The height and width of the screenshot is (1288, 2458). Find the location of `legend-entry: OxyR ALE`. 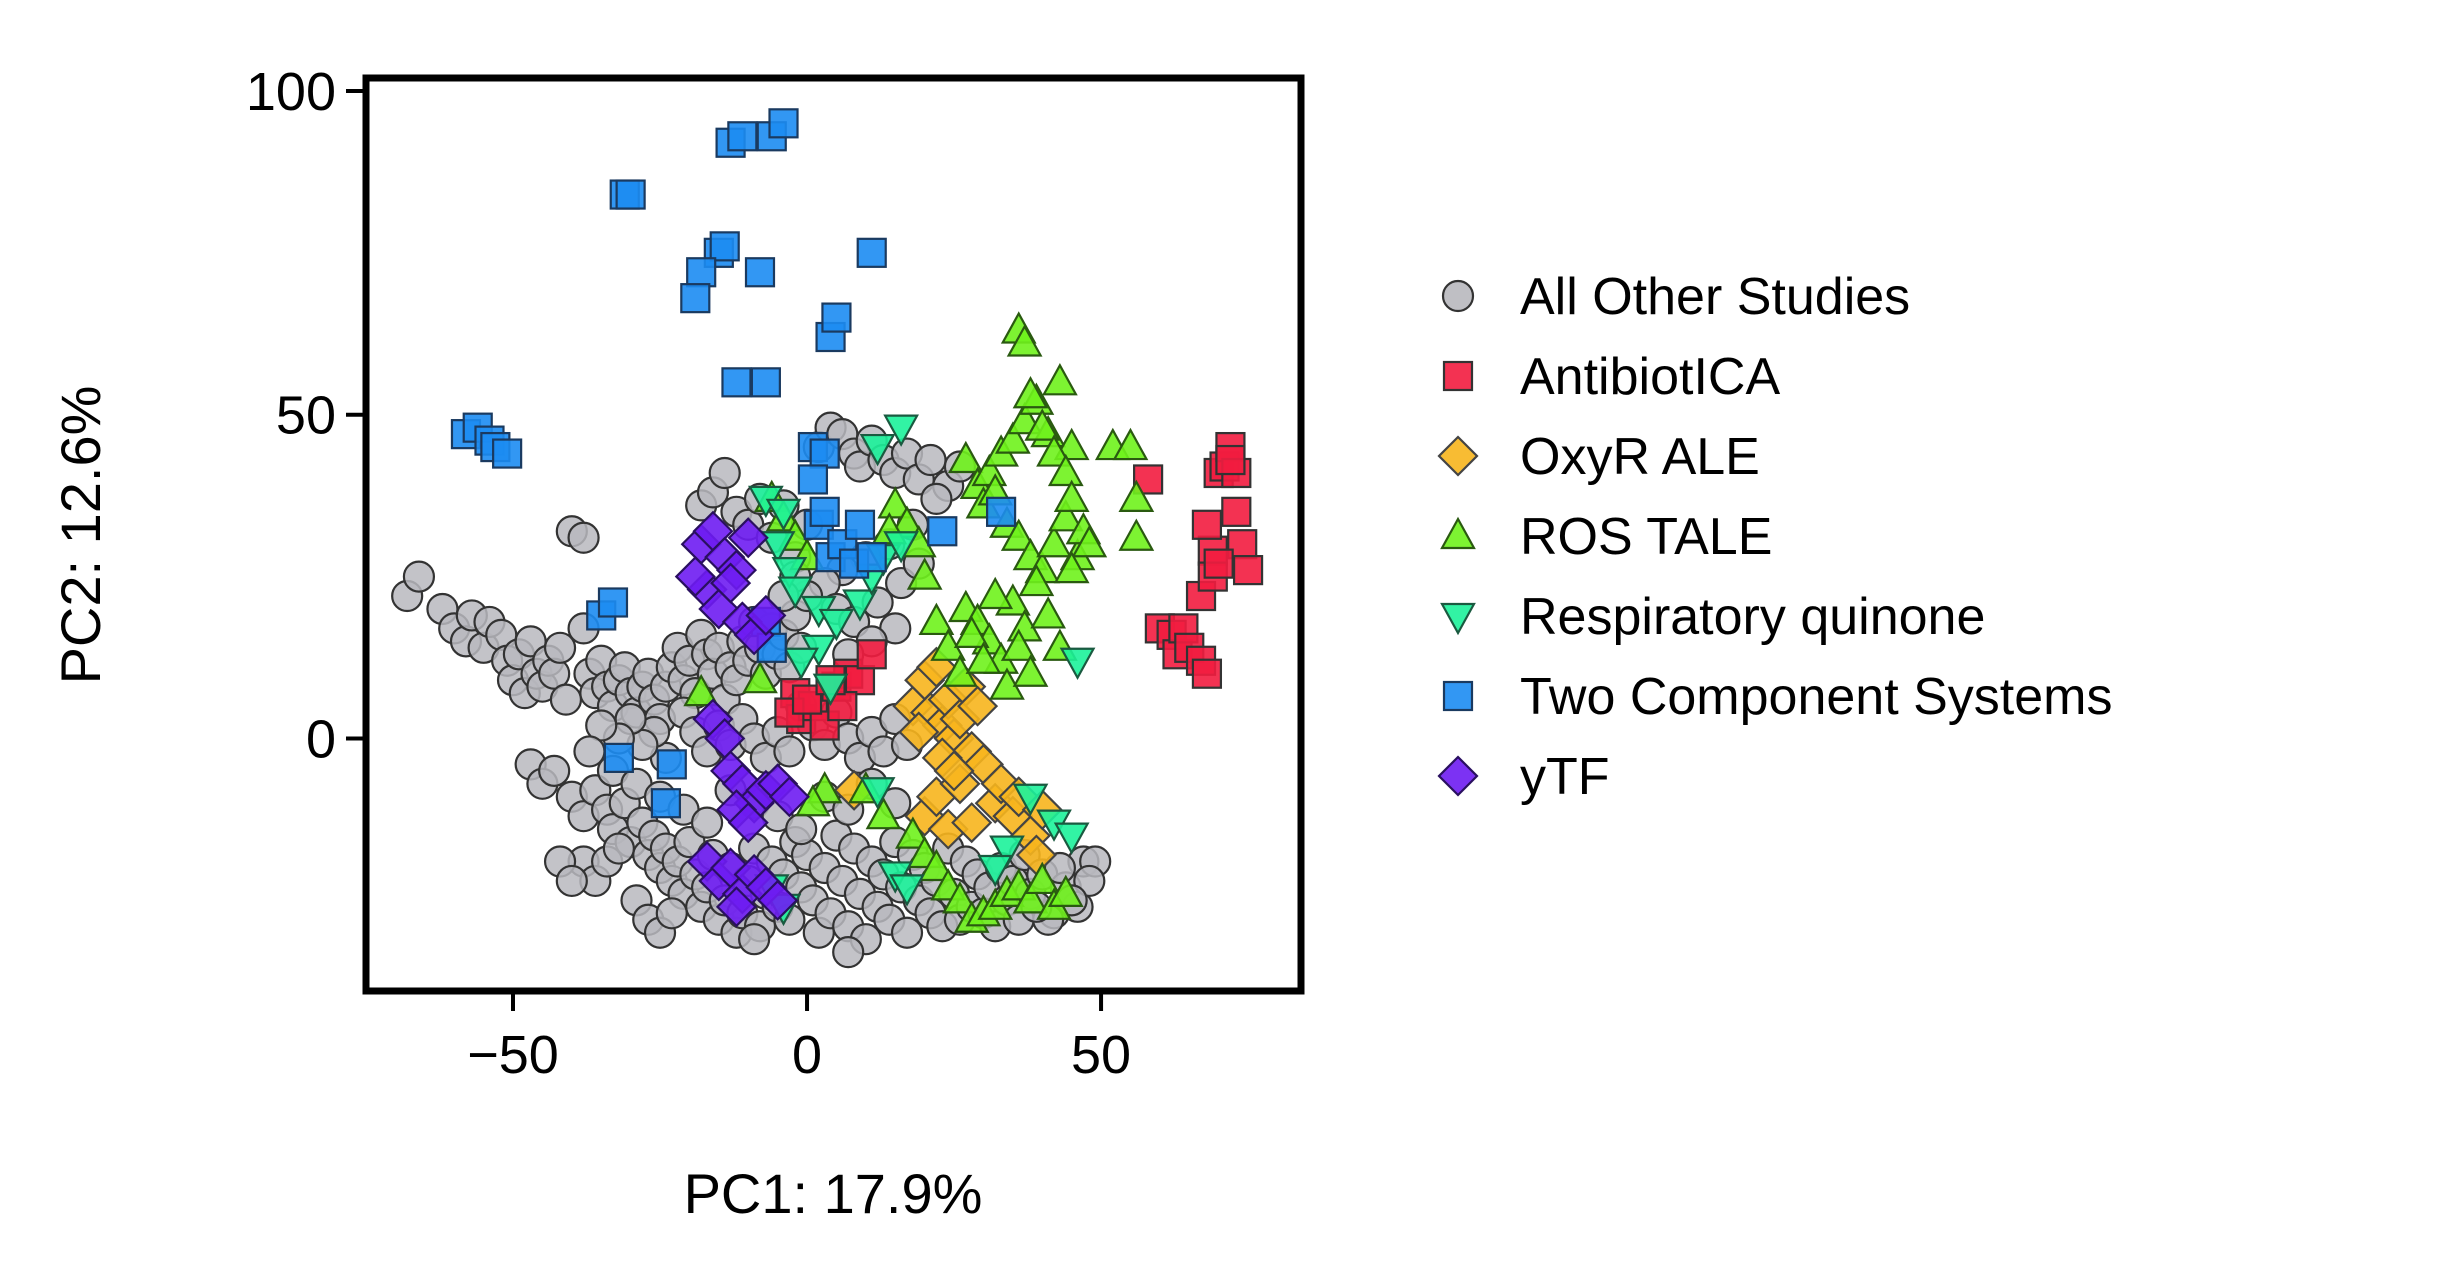

legend-entry: OxyR ALE is located at coordinates (1598, 457).